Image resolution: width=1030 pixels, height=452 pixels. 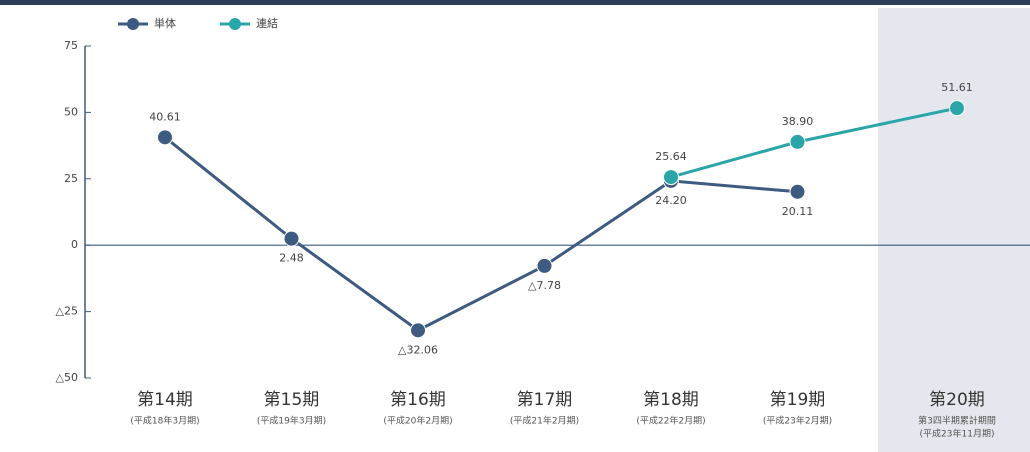 I want to click on x-tick-label: 第19期, so click(x=798, y=400).